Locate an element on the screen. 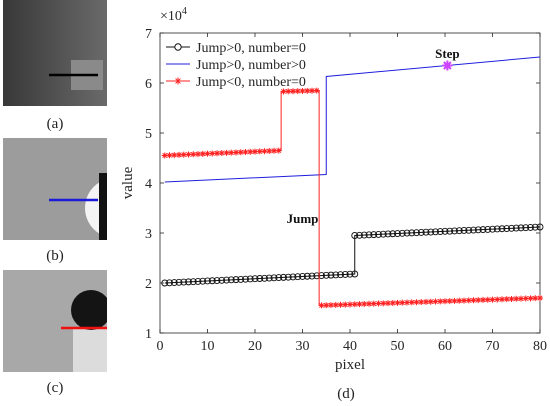 The width and height of the screenshot is (550, 406). x-tick-label: 10 is located at coordinates (208, 346).